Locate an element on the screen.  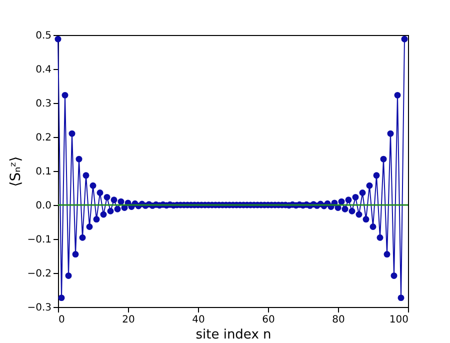
x-tick-label: 40 is located at coordinates (198, 320).